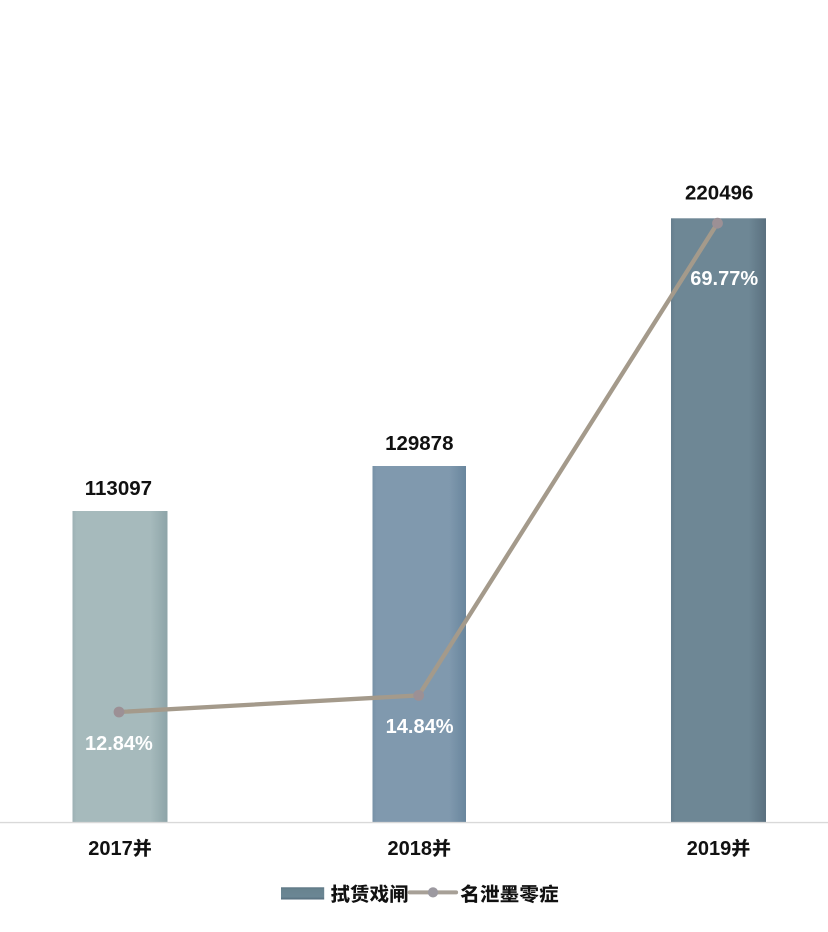 Image resolution: width=828 pixels, height=932 pixels. Describe the element at coordinates (724, 279) in the screenshot. I see `svg-text: 69.77%` at that location.